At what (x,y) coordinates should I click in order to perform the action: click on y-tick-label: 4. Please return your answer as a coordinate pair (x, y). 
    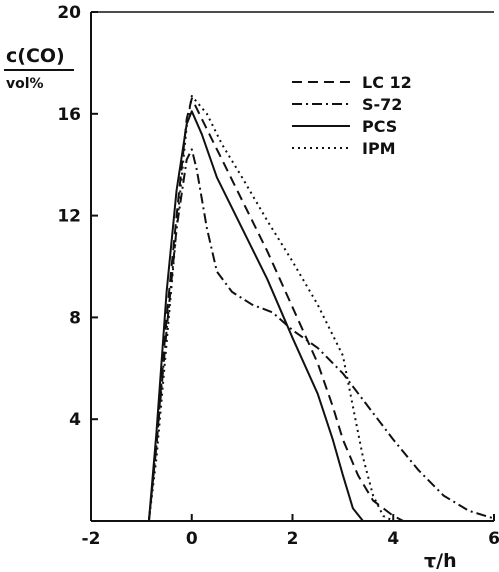
    Looking at the image, I should click on (75, 420).